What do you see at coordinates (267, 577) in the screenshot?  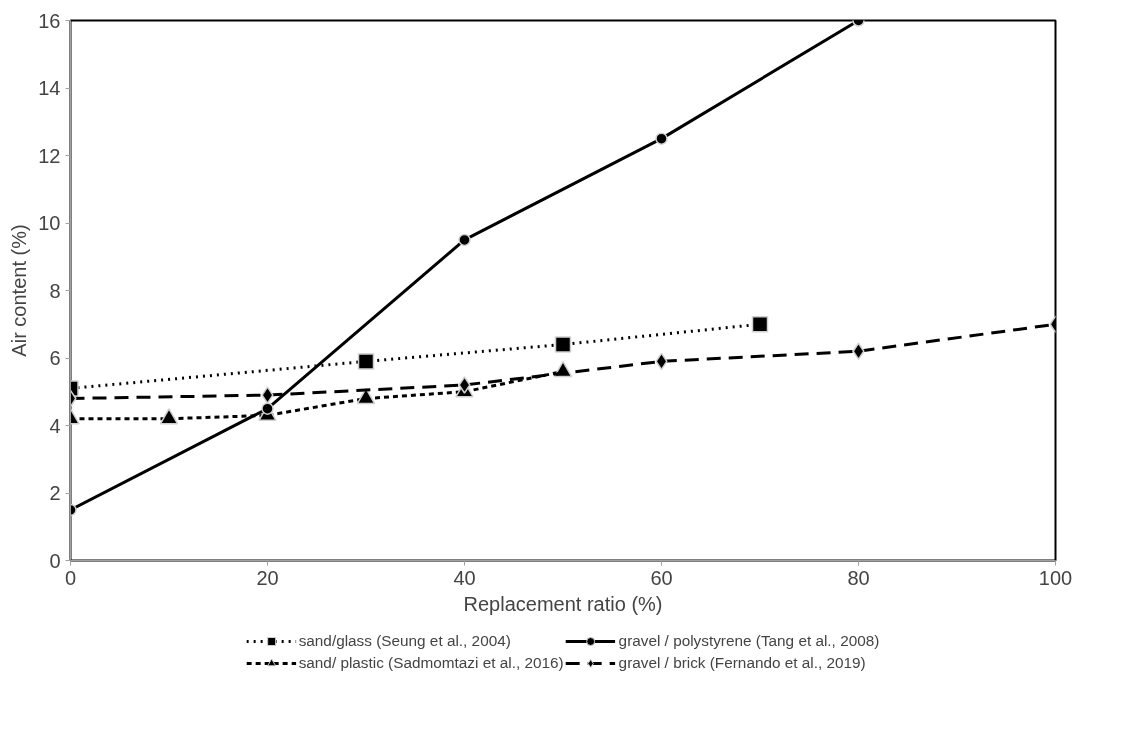 I see `x-tick-label: 20` at bounding box center [267, 577].